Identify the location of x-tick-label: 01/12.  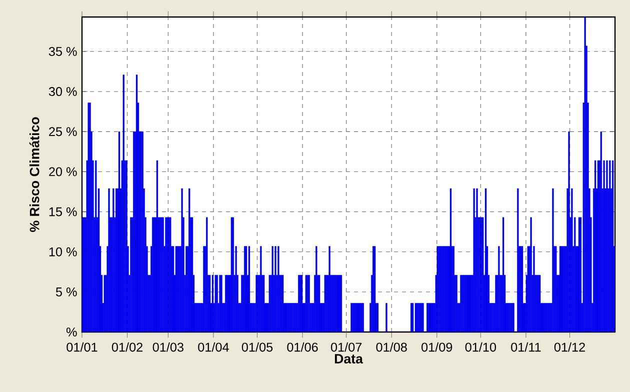
(569, 347).